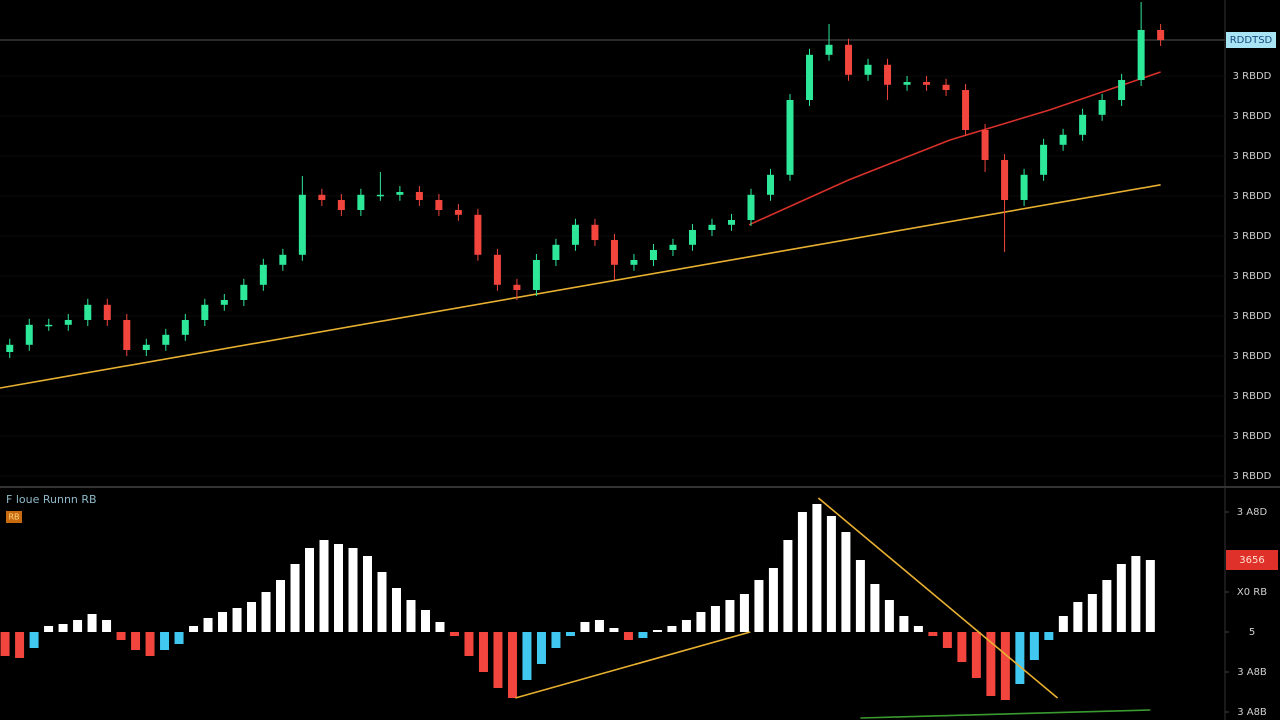 This screenshot has height=720, width=1280. I want to click on last-value-badge, so click(1252, 560).